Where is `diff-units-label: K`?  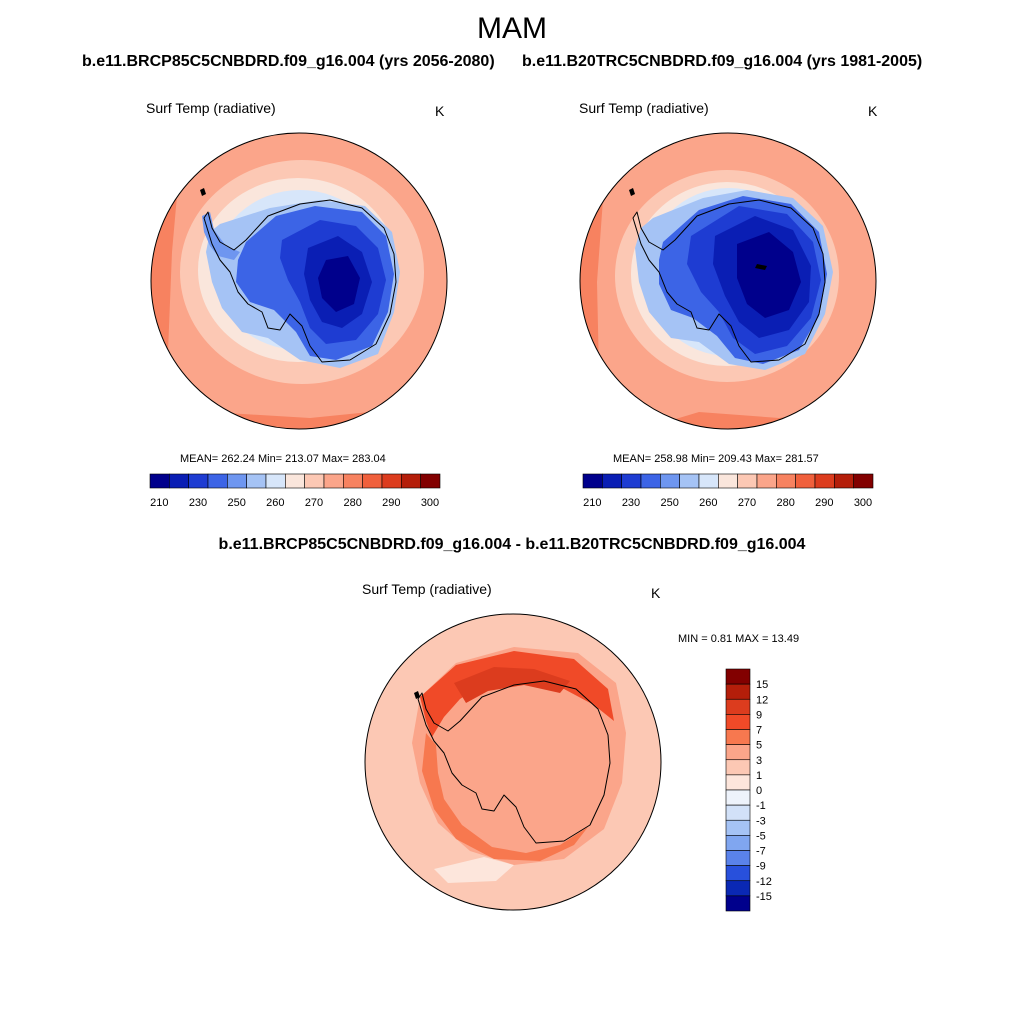 diff-units-label: K is located at coordinates (656, 593).